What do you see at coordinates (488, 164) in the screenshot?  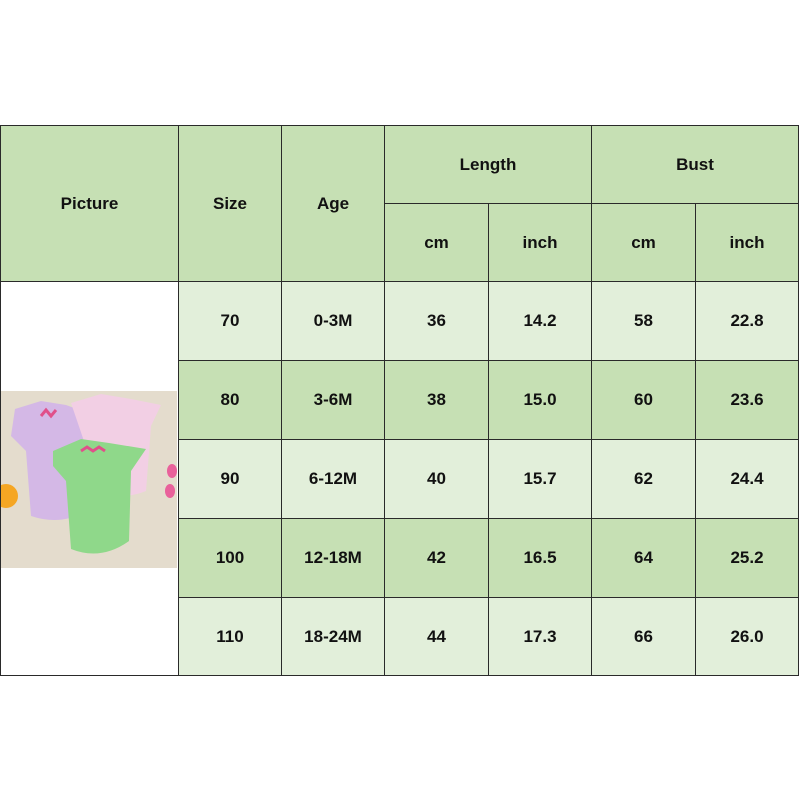 I see `header-length: Length` at bounding box center [488, 164].